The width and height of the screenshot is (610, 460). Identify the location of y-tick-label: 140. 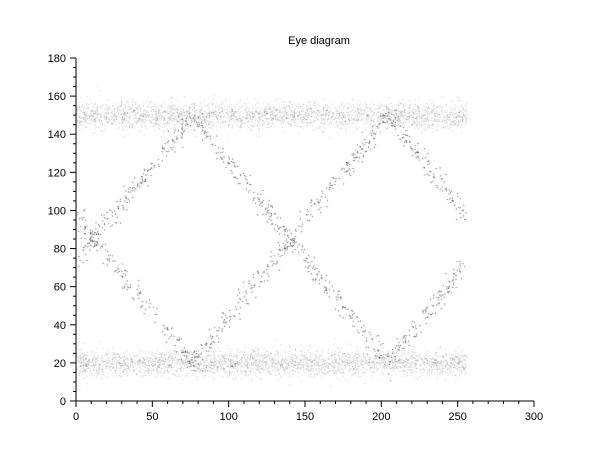
(57, 135).